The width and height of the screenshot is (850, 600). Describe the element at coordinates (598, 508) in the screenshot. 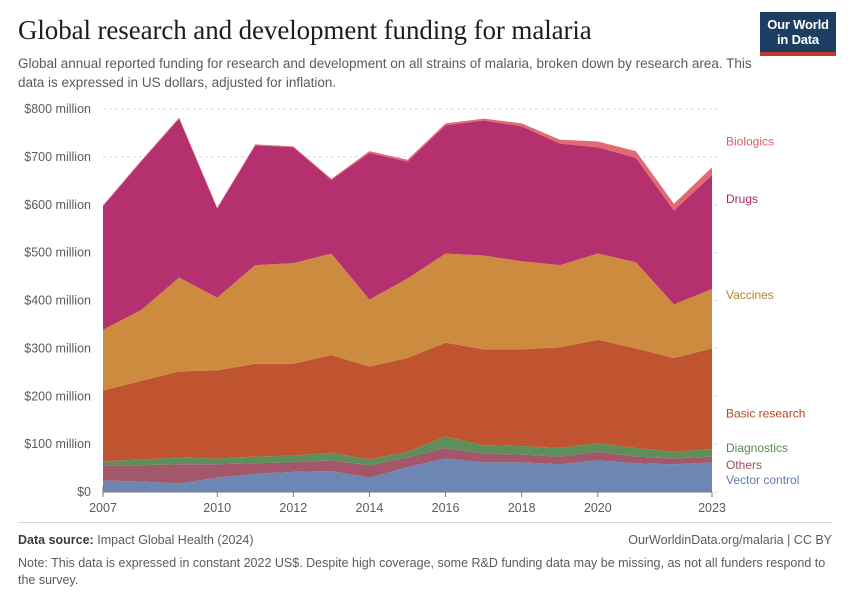

I see `x-axis-tick-label: 2020` at that location.